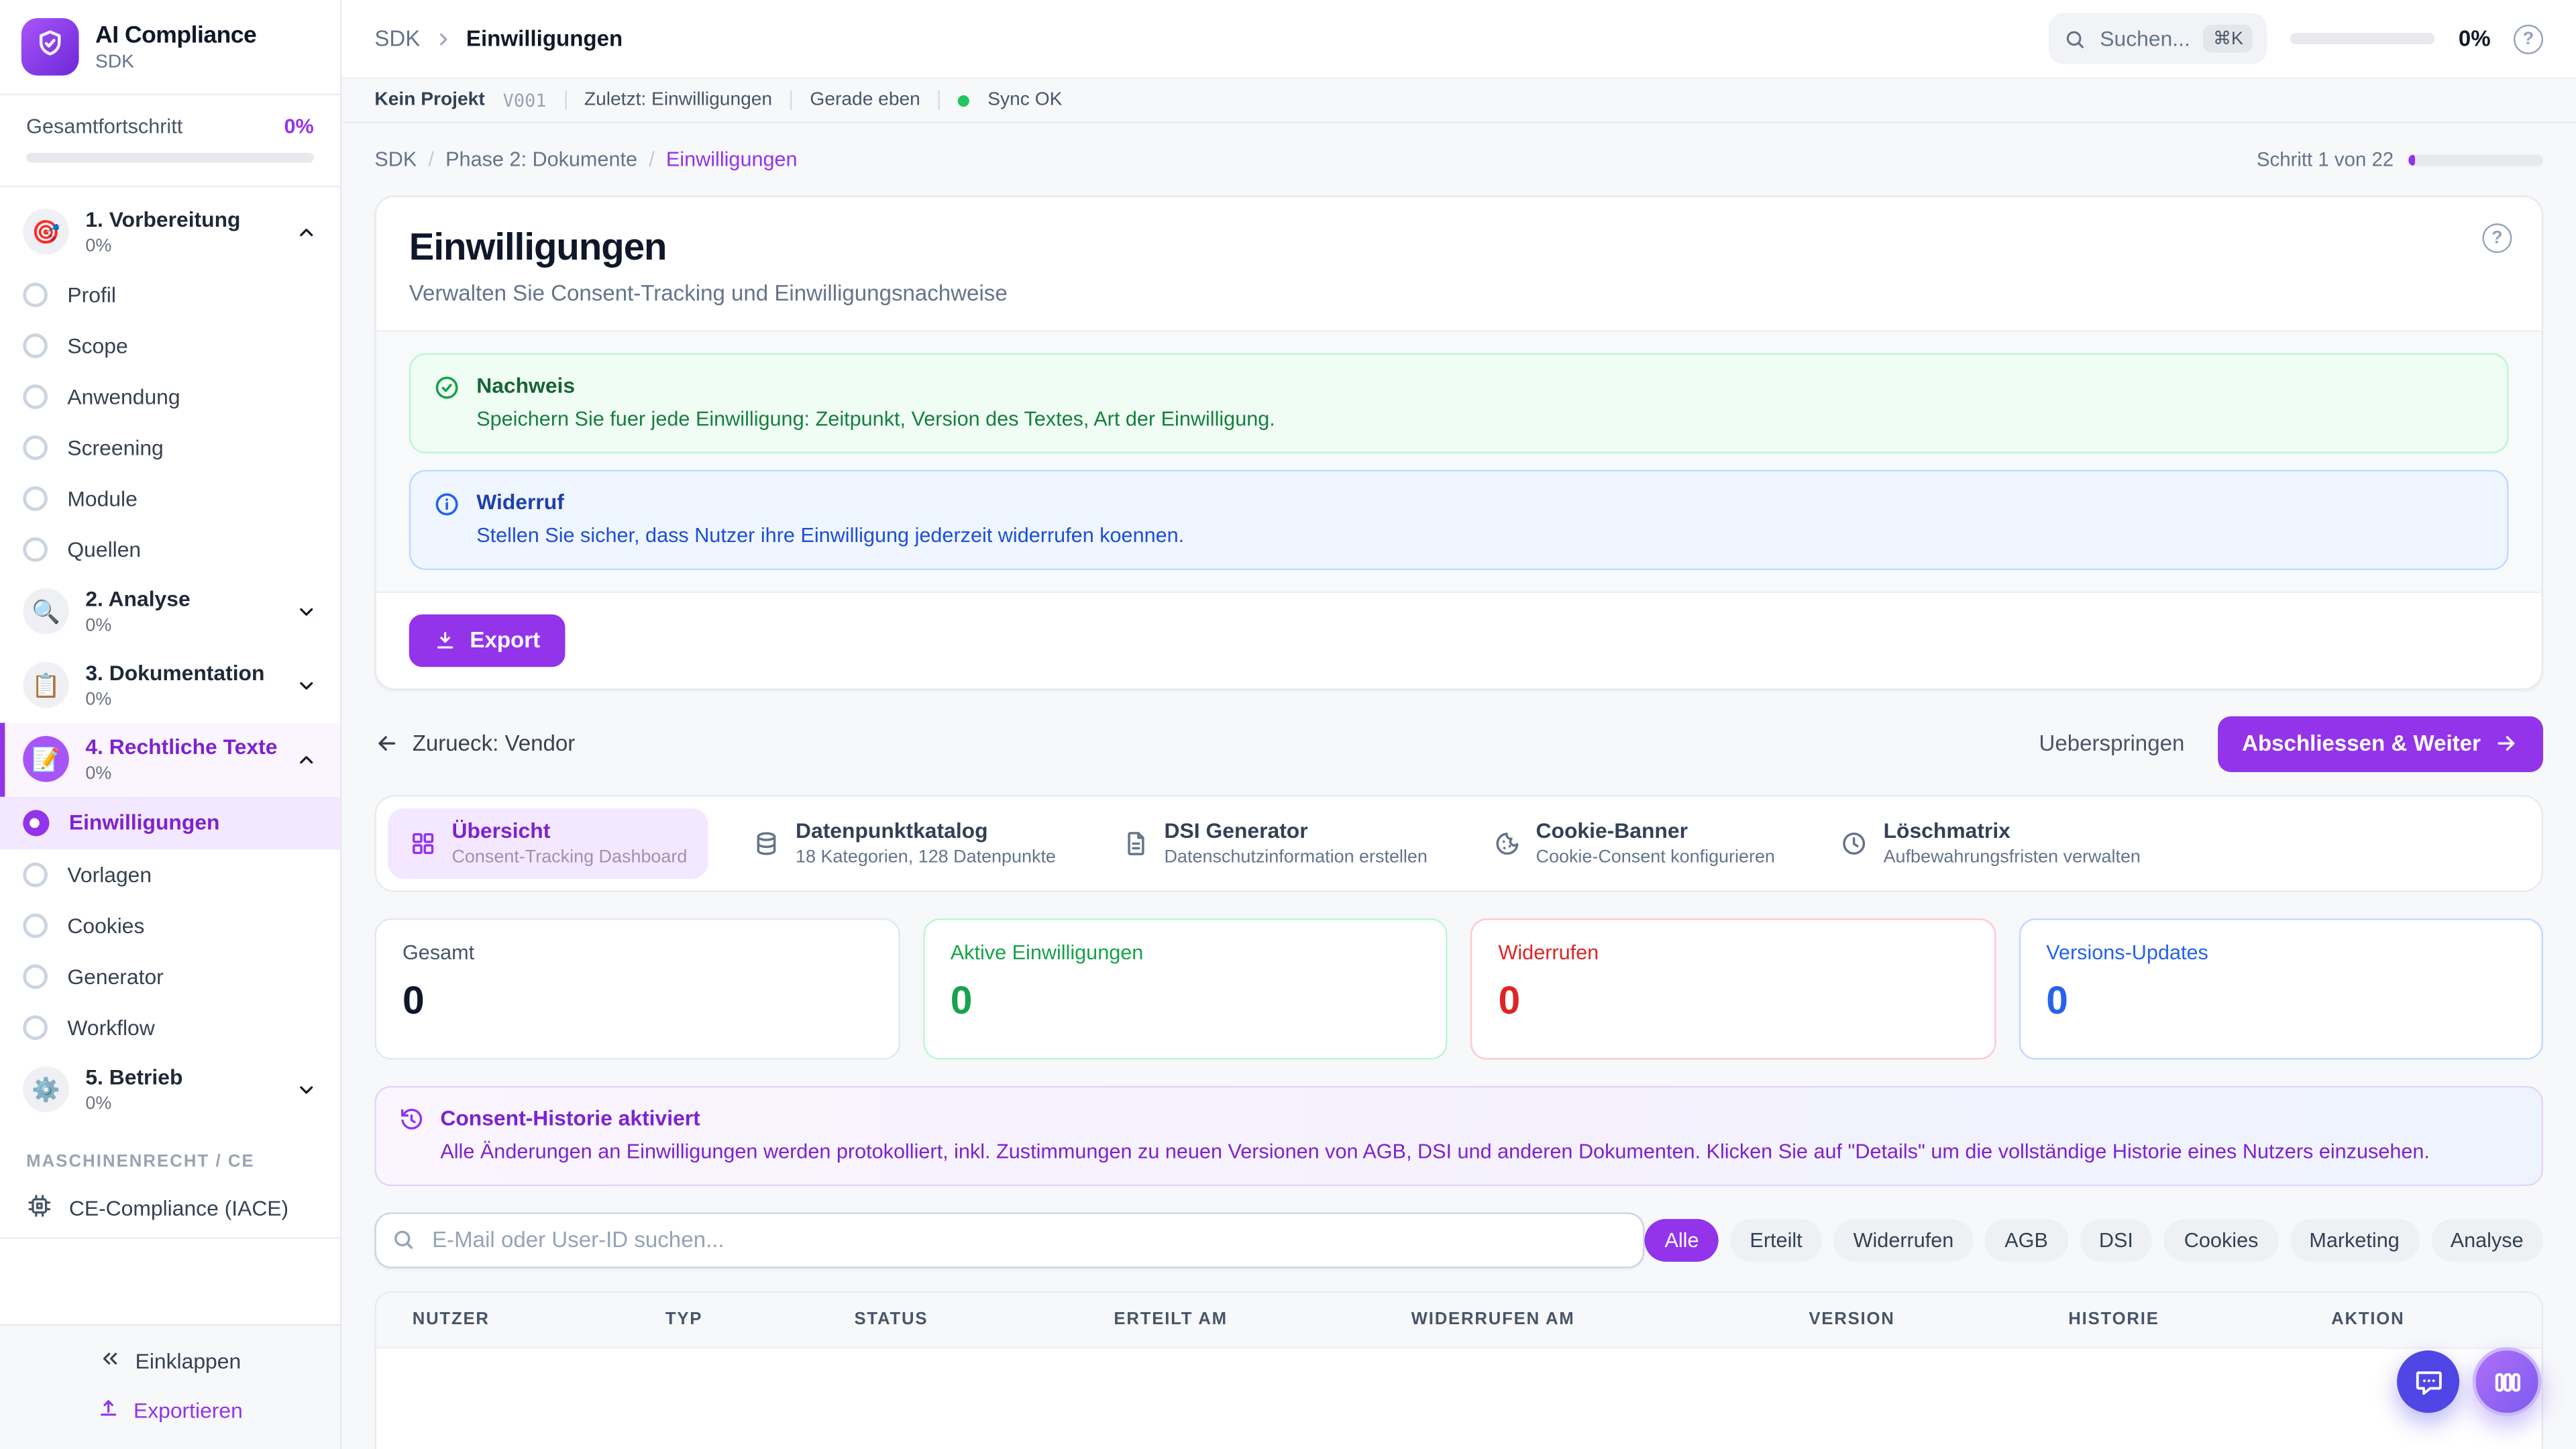  What do you see at coordinates (865, 100) in the screenshot?
I see `last-saved-time: Gerade eben` at bounding box center [865, 100].